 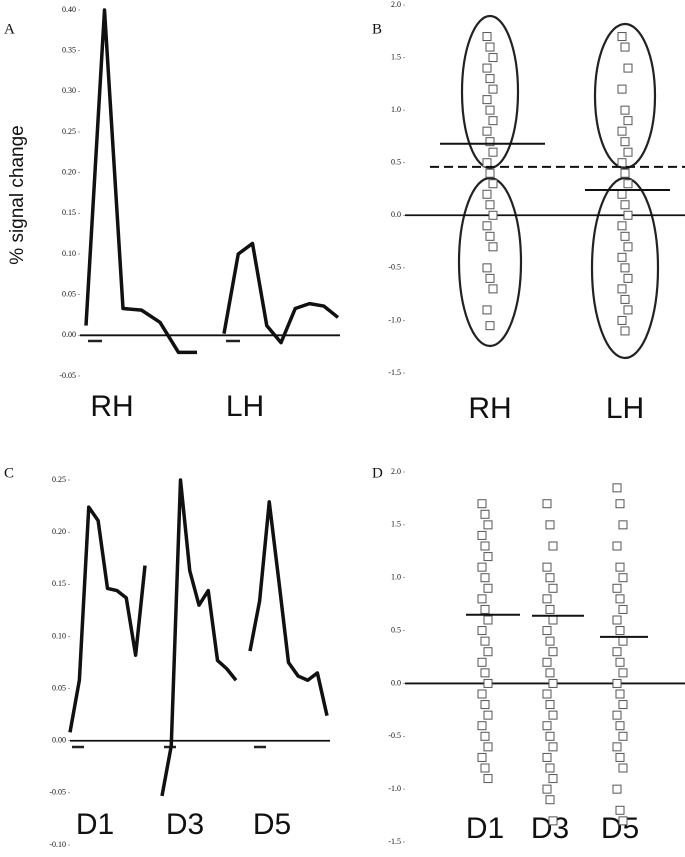 I want to click on x-category-label: LH, so click(x=245, y=406).